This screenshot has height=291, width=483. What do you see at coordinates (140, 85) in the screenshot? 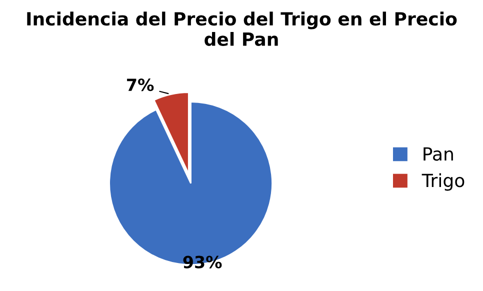
I see `data-label: 7%` at bounding box center [140, 85].